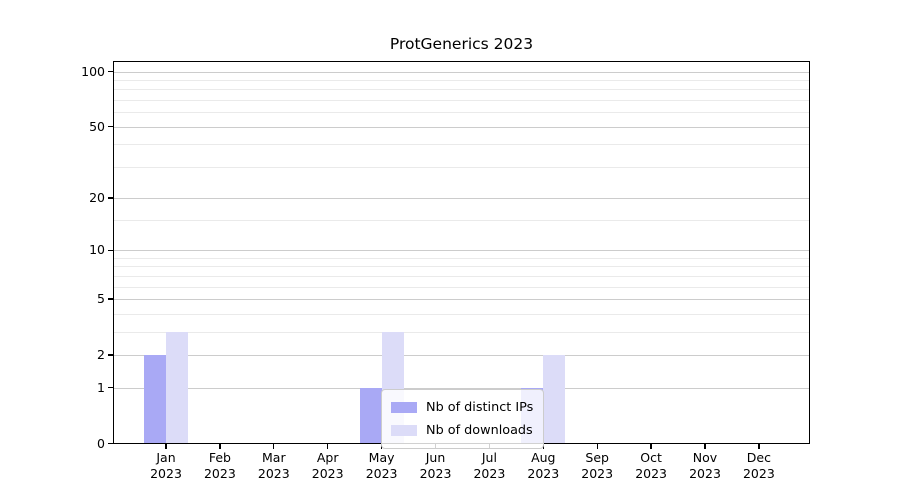 The image size is (900, 500). I want to click on x-tick-label: Mar 2023, so click(274, 465).